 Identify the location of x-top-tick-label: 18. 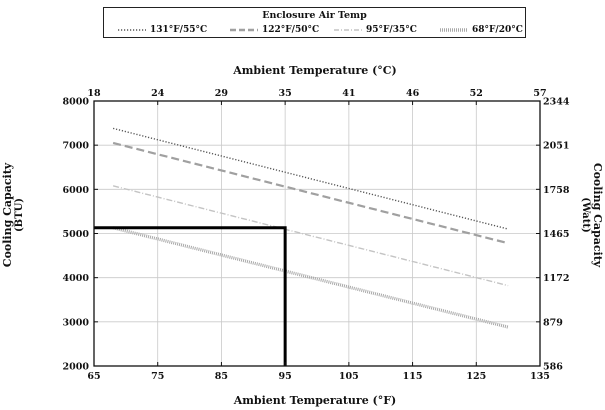
(94, 93).